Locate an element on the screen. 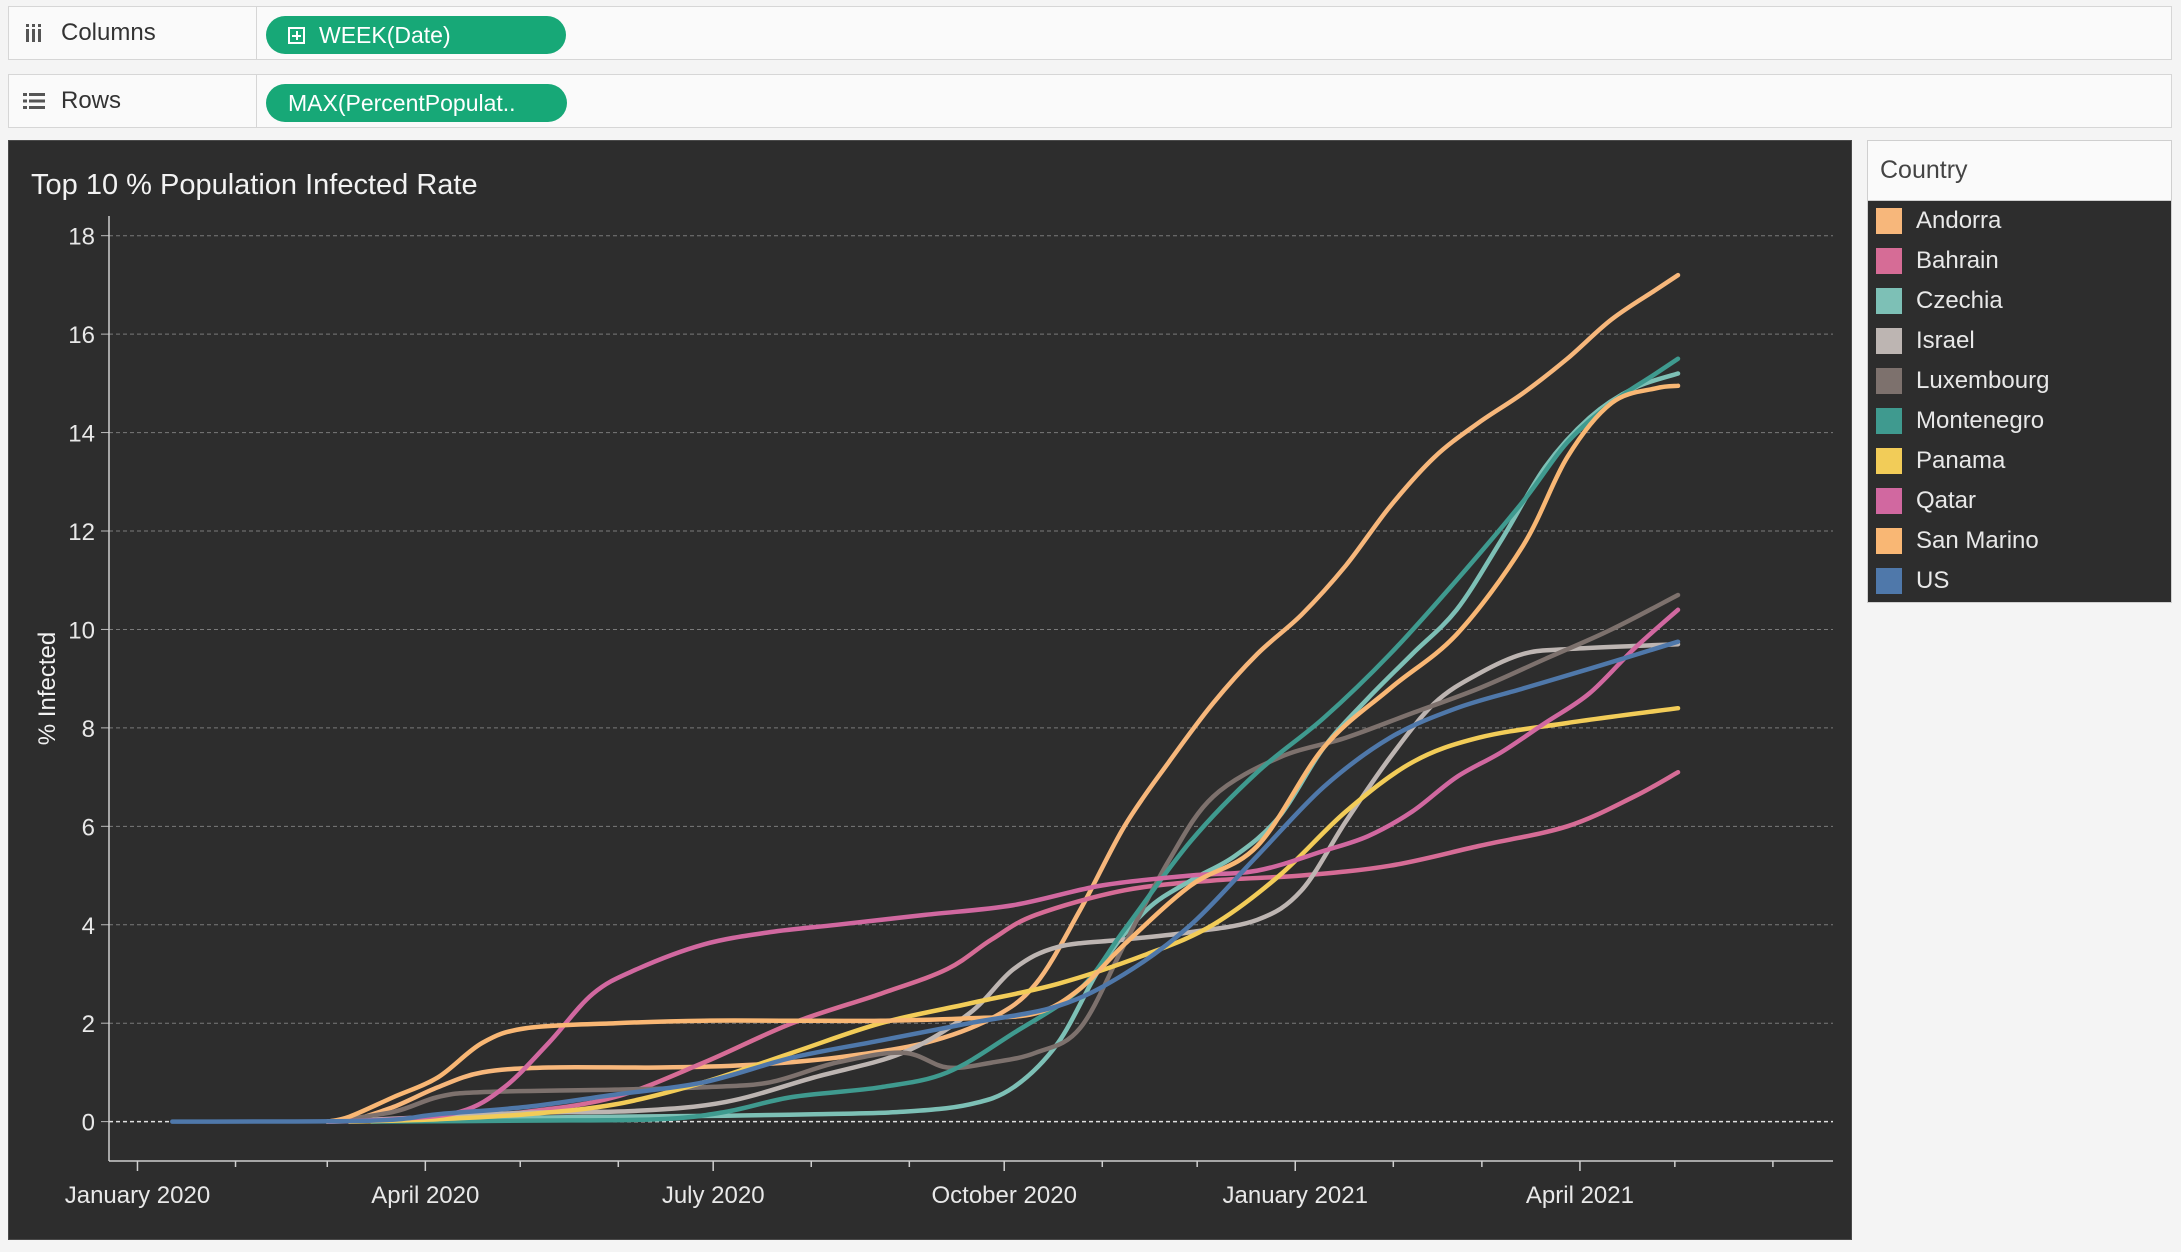  x-tick-label: January 2021 is located at coordinates (1295, 1195).